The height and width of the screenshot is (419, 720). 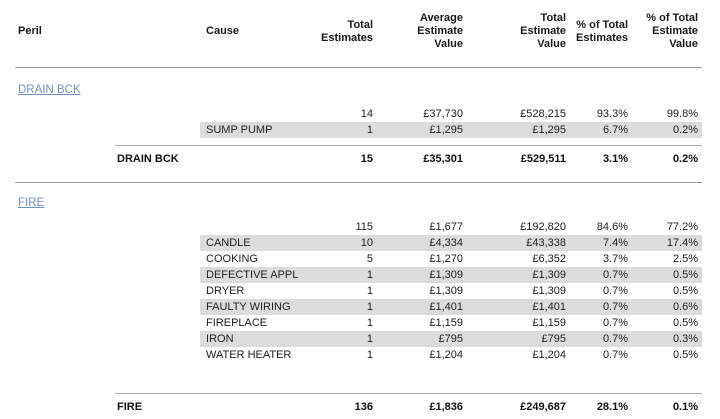 I want to click on value-cell: £1,204, so click(x=549, y=355).